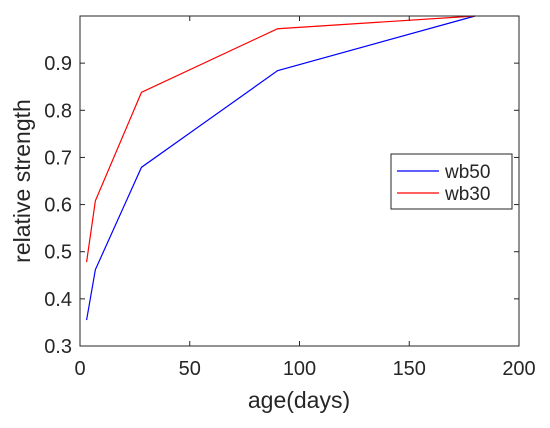  Describe the element at coordinates (190, 369) in the screenshot. I see `x-tick-label: 50` at that location.